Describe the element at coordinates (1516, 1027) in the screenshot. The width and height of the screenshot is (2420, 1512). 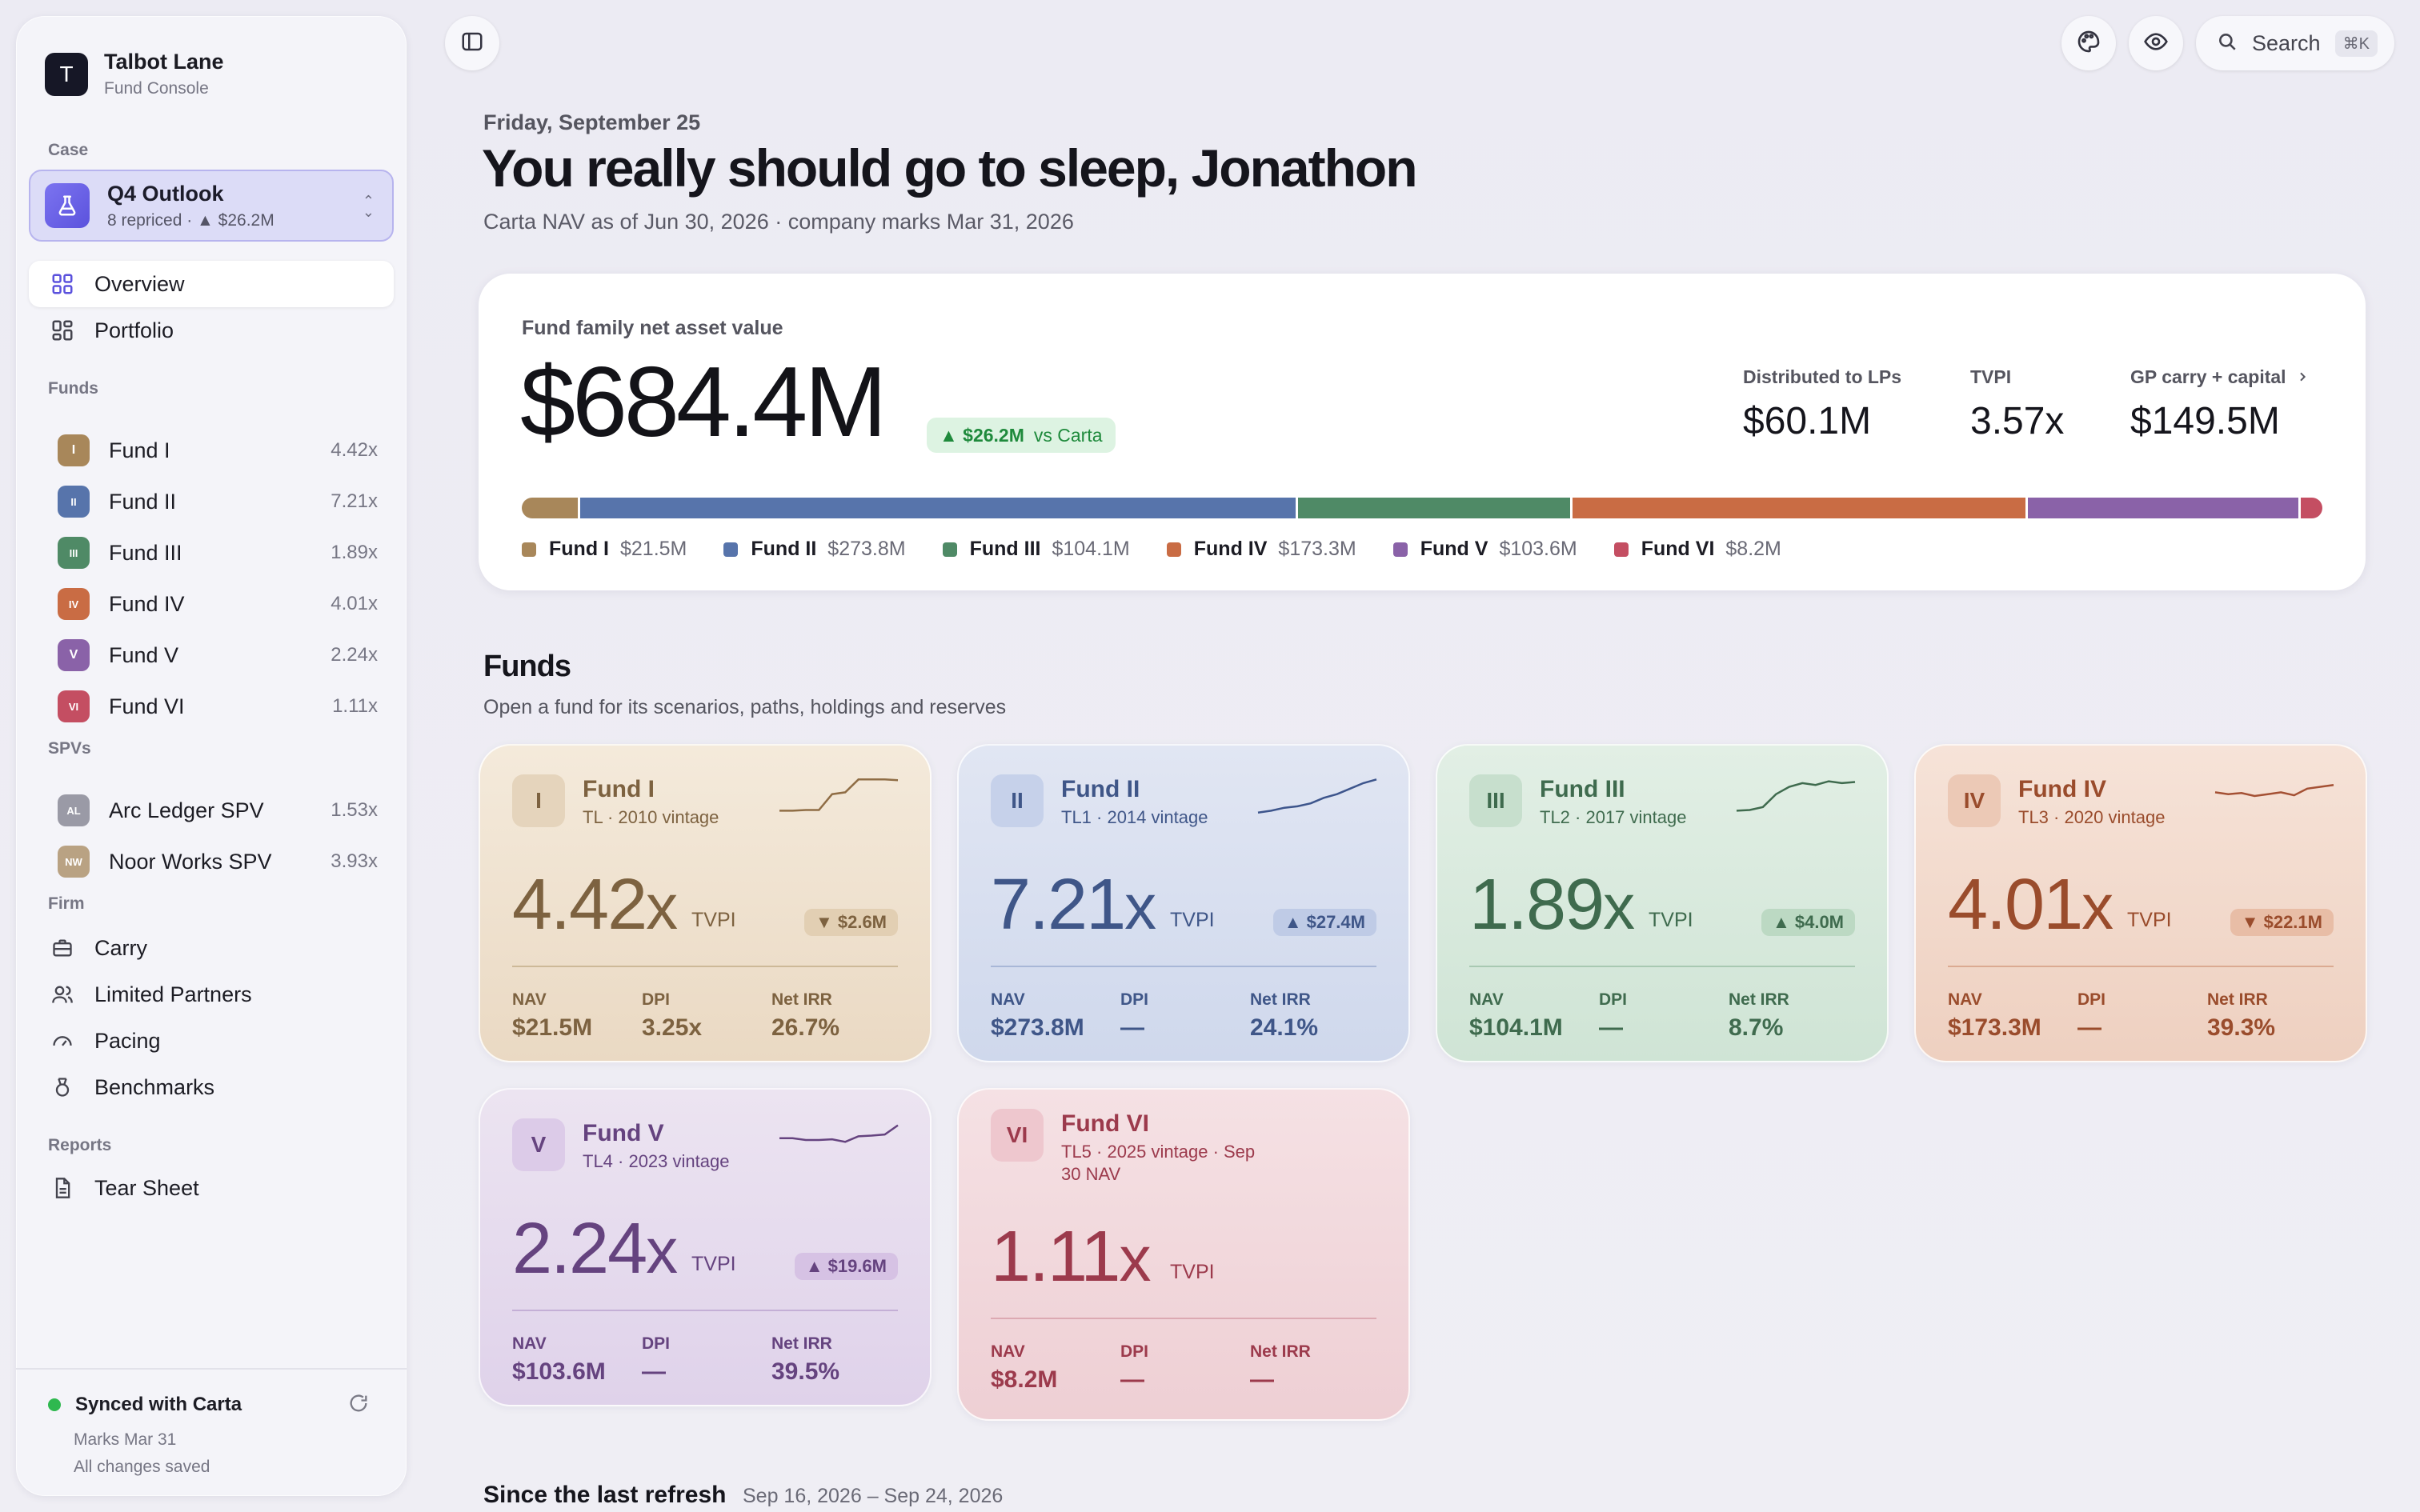
I see `fund-card-stat-value: $104.1M` at that location.